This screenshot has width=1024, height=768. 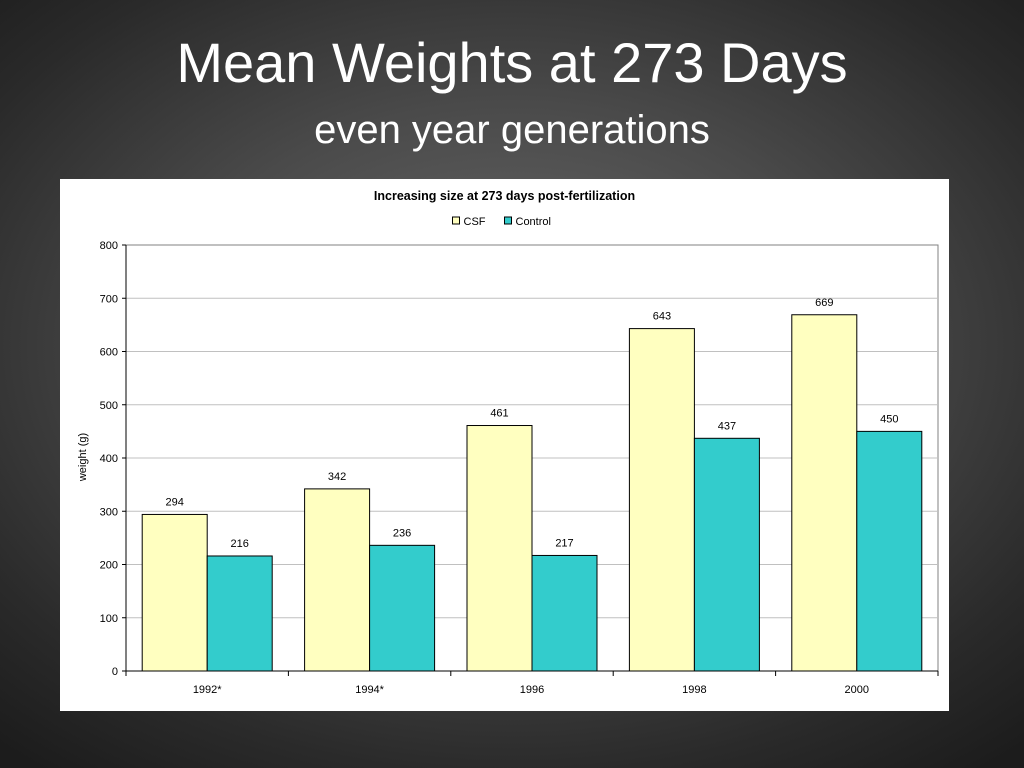 I want to click on bar-control-1994, so click(x=402, y=608).